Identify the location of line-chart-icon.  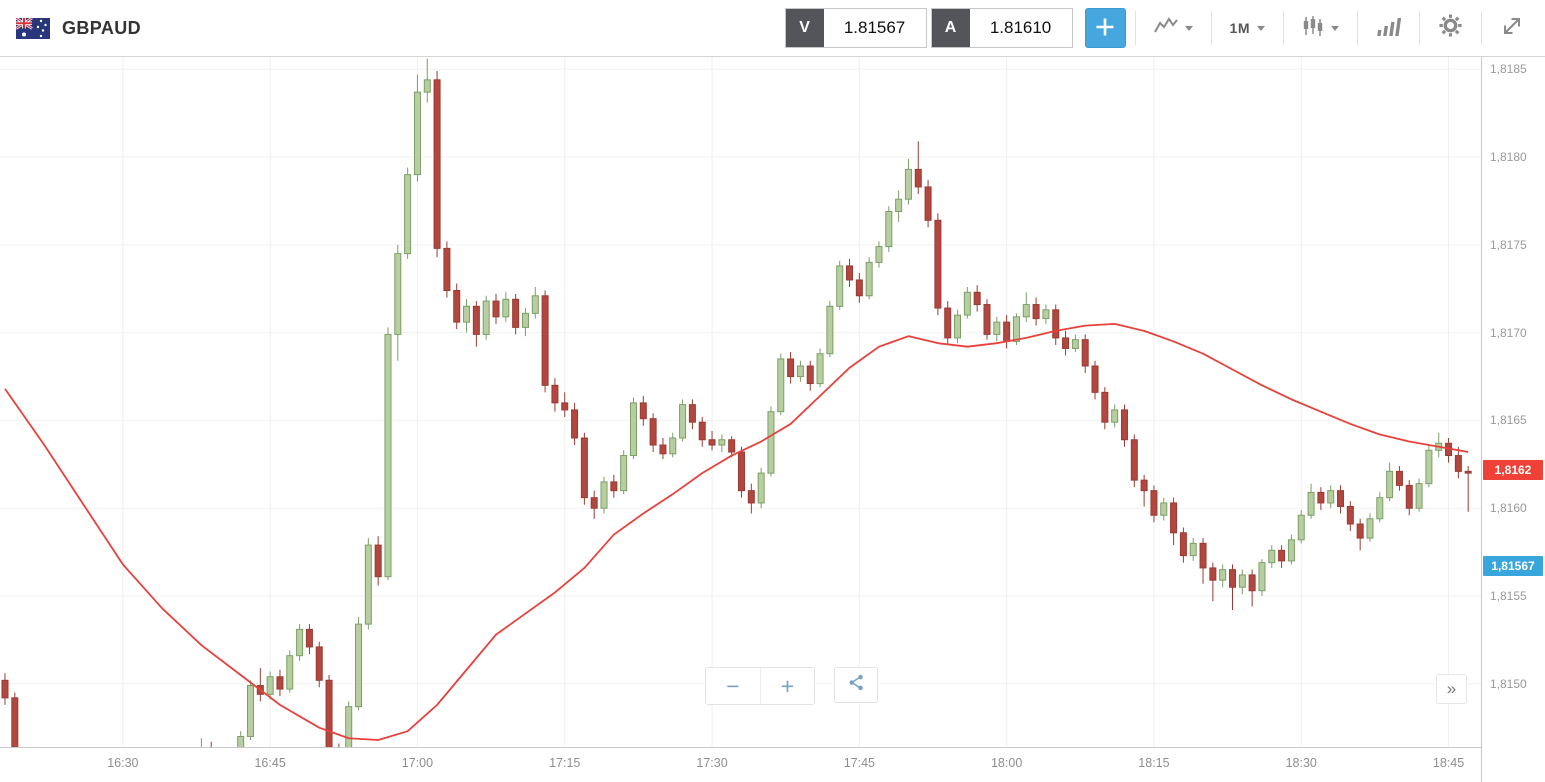
(1165, 28).